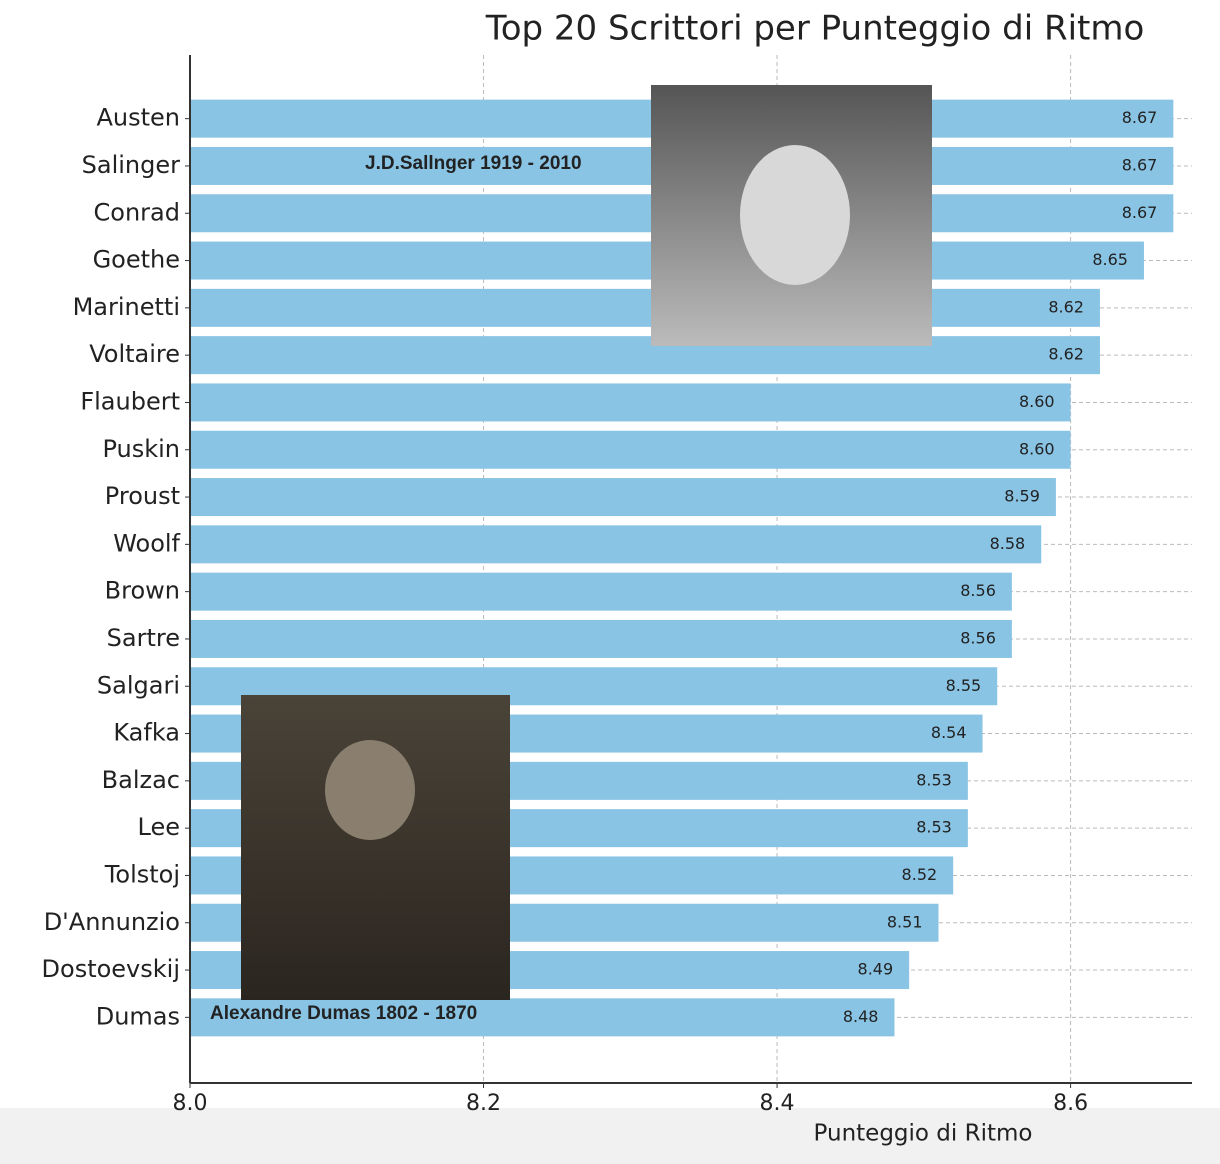  Describe the element at coordinates (920, 874) in the screenshot. I see `value-label: 8.52` at that location.